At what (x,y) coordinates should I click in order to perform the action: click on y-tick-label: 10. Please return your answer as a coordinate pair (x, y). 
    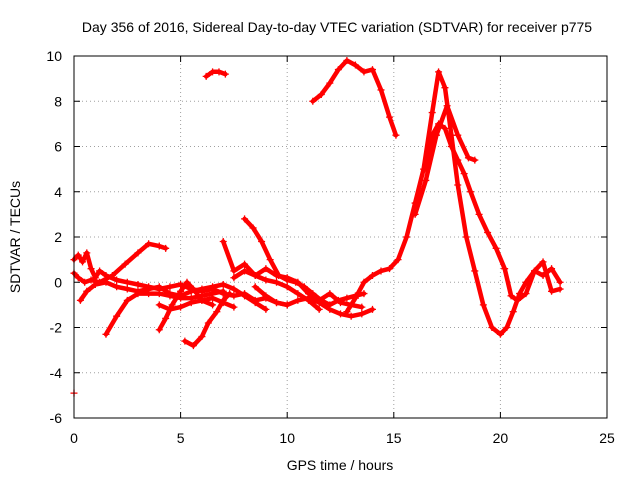
    Looking at the image, I should click on (54, 56).